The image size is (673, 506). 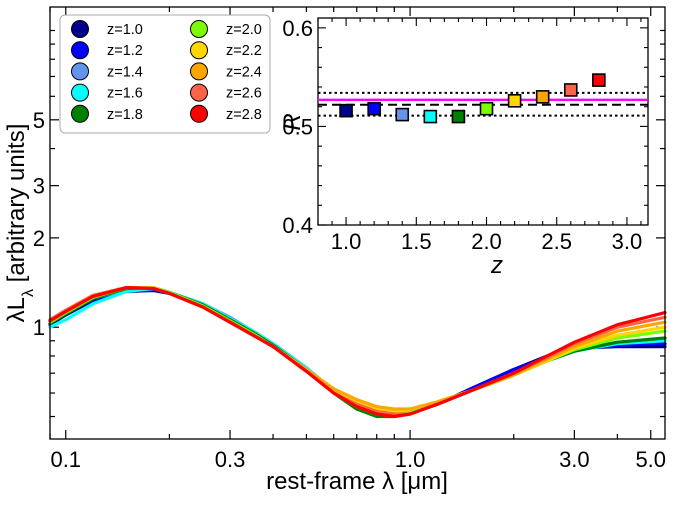 I want to click on legend-label: z=2.6, so click(x=244, y=94).